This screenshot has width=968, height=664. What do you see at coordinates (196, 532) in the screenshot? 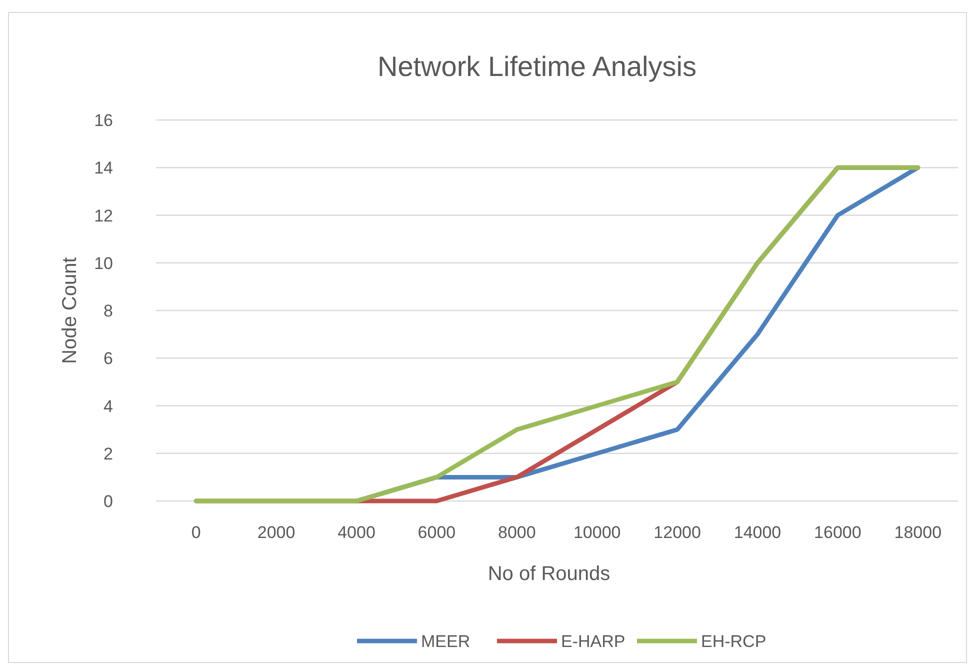
I see `x-tick-label: 0` at bounding box center [196, 532].